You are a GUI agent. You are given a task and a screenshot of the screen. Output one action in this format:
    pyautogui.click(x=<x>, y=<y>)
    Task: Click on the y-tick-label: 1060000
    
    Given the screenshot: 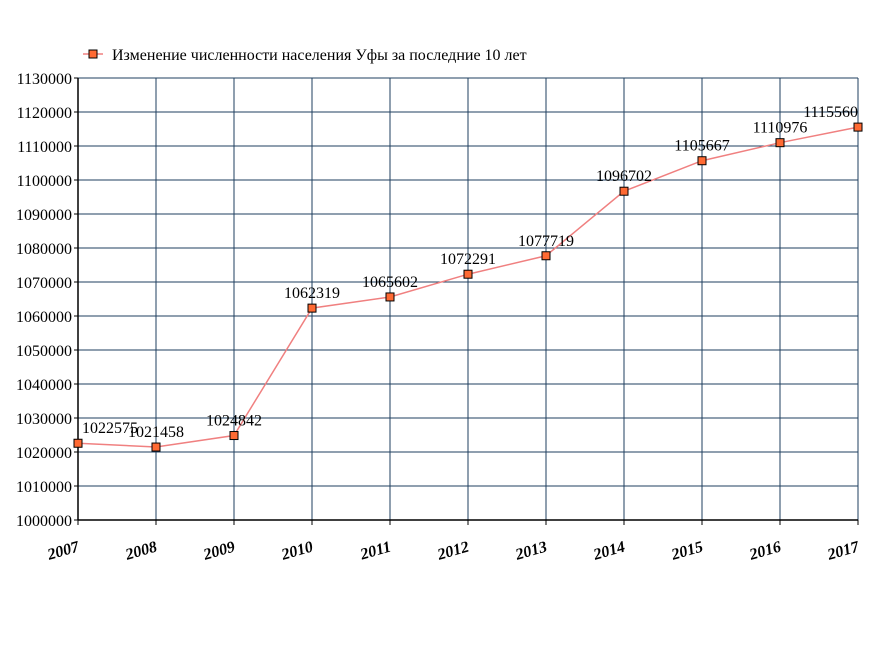 What is the action you would take?
    pyautogui.click(x=44, y=317)
    